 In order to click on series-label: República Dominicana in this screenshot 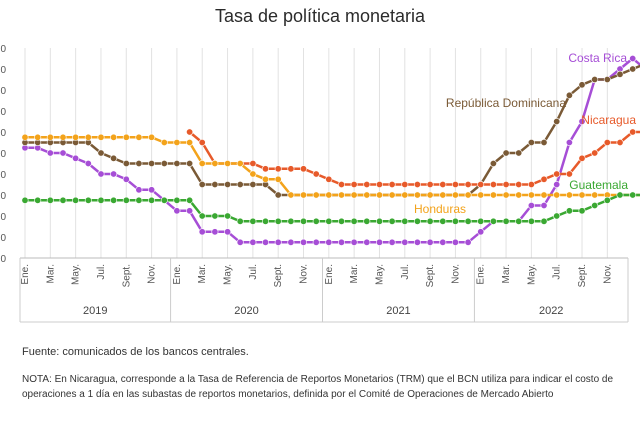, I will do `click(506, 103)`.